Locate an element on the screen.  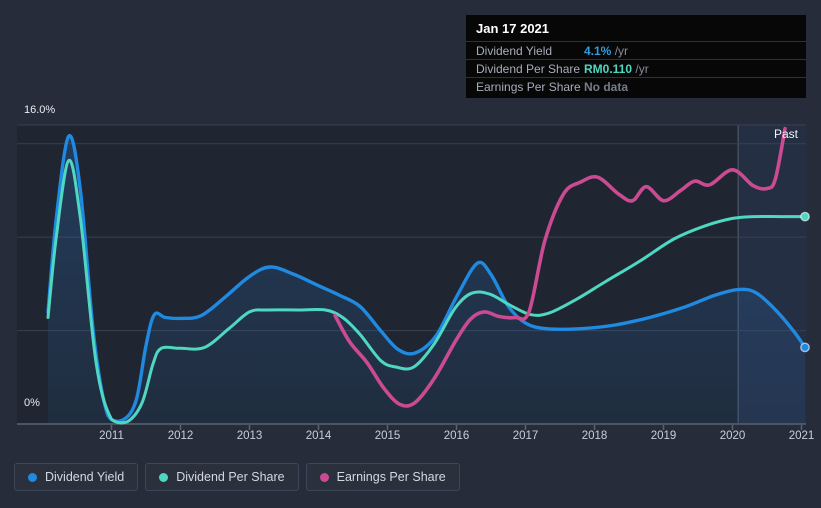
x-axis-label-2018: 2018 is located at coordinates (594, 436).